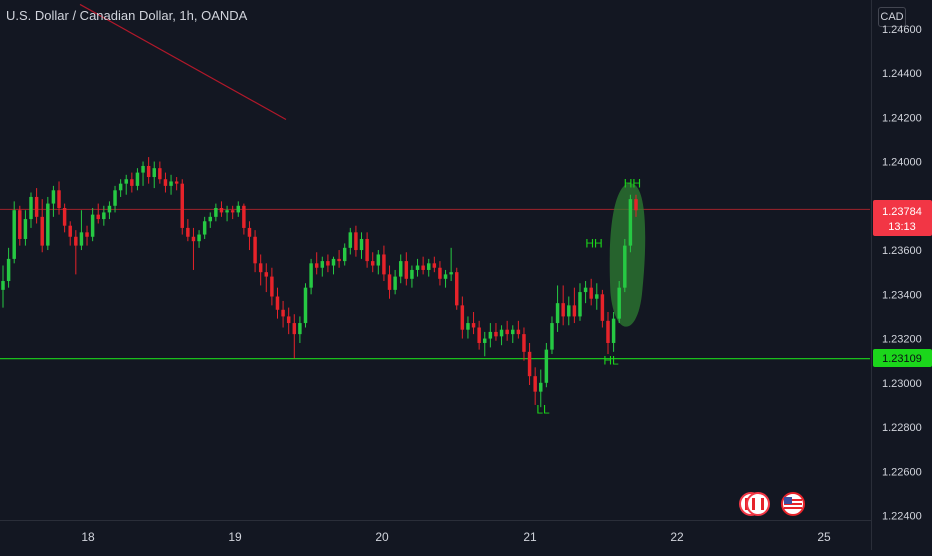  What do you see at coordinates (902, 118) in the screenshot?
I see `y-tick-label: 1.24200` at bounding box center [902, 118].